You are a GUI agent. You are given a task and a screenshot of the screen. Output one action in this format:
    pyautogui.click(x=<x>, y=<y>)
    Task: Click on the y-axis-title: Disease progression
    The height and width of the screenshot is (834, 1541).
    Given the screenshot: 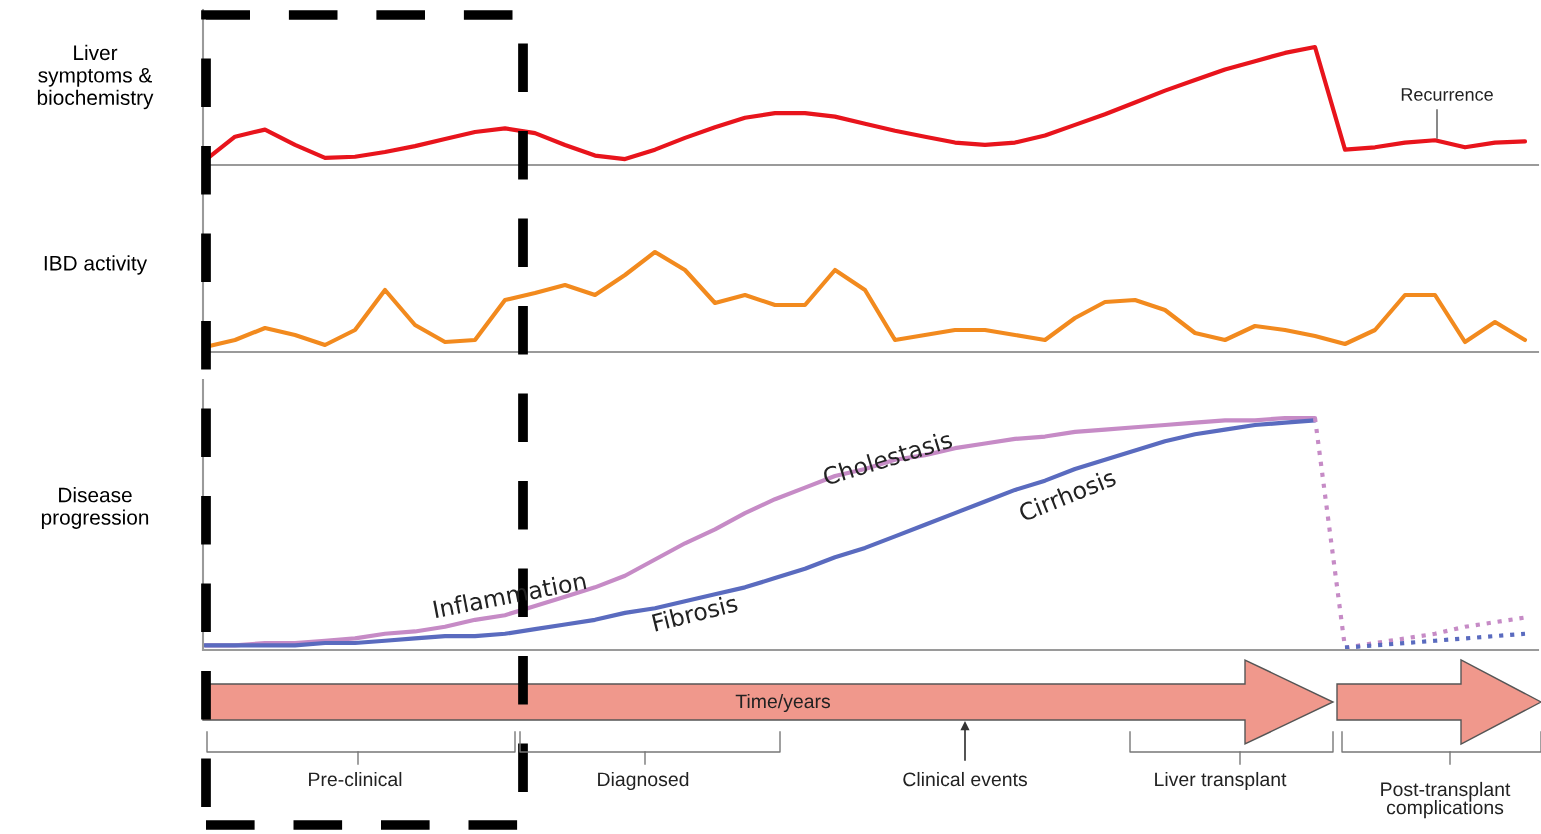 What is the action you would take?
    pyautogui.click(x=95, y=508)
    